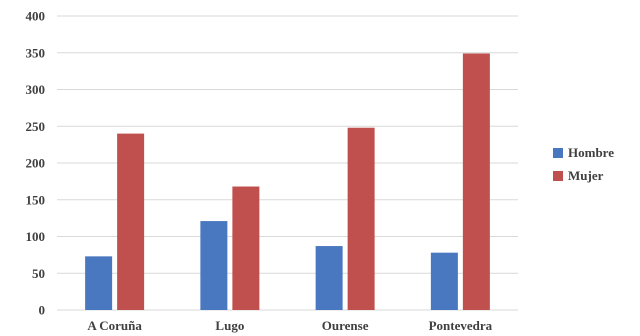 This screenshot has width=640, height=336. Describe the element at coordinates (36, 126) in the screenshot. I see `y-tick-label: 250` at that location.